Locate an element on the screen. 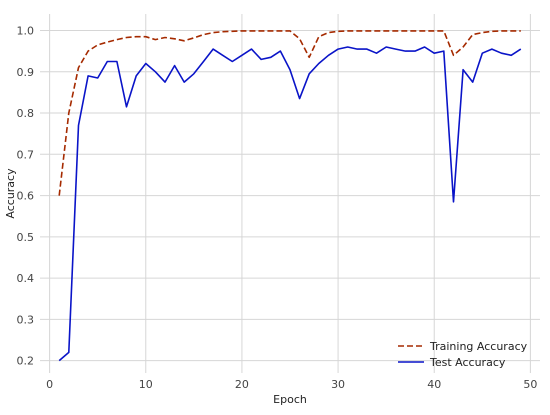  y-axis-label: Accuracy is located at coordinates (10, 193).